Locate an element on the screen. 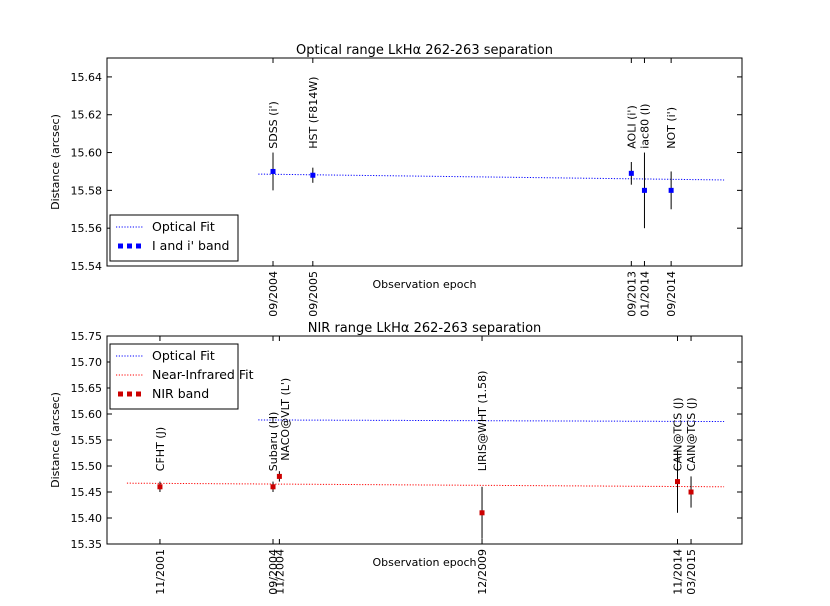 The height and width of the screenshot is (606, 830). panel1-legend-label: Optical Fit is located at coordinates (183, 226).